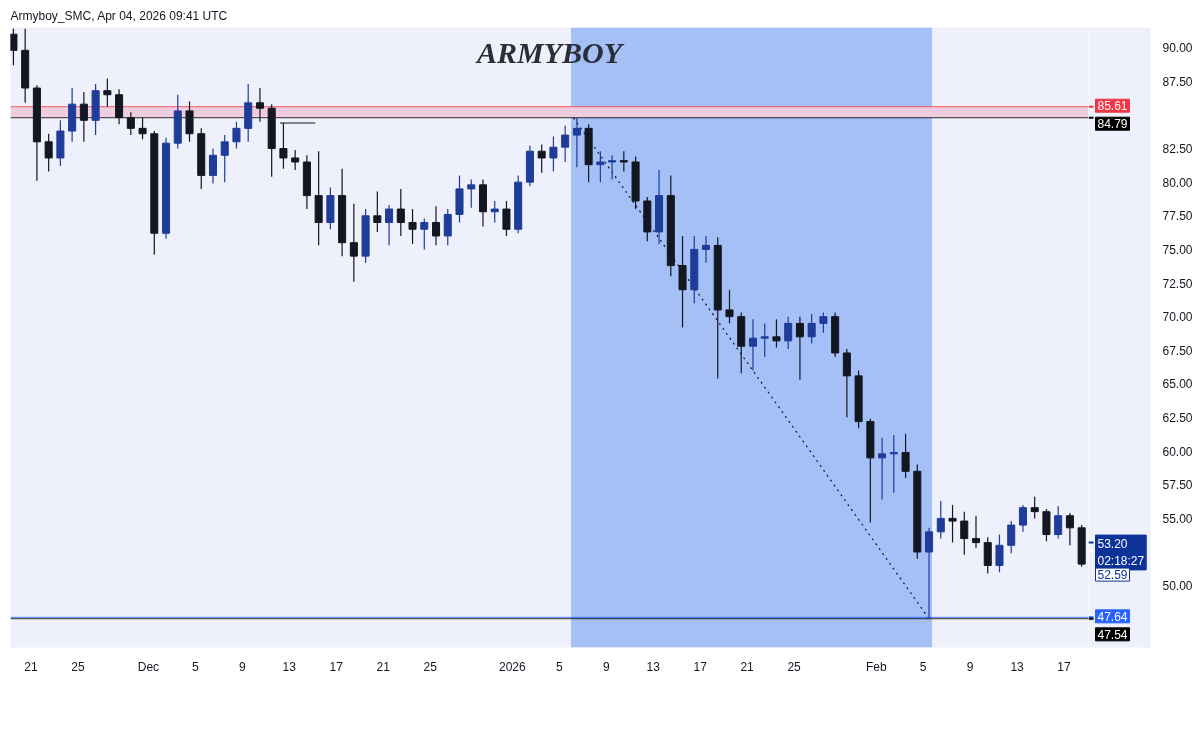 The image size is (1200, 732). I want to click on y-tick-label: 65.00, so click(1177, 384).